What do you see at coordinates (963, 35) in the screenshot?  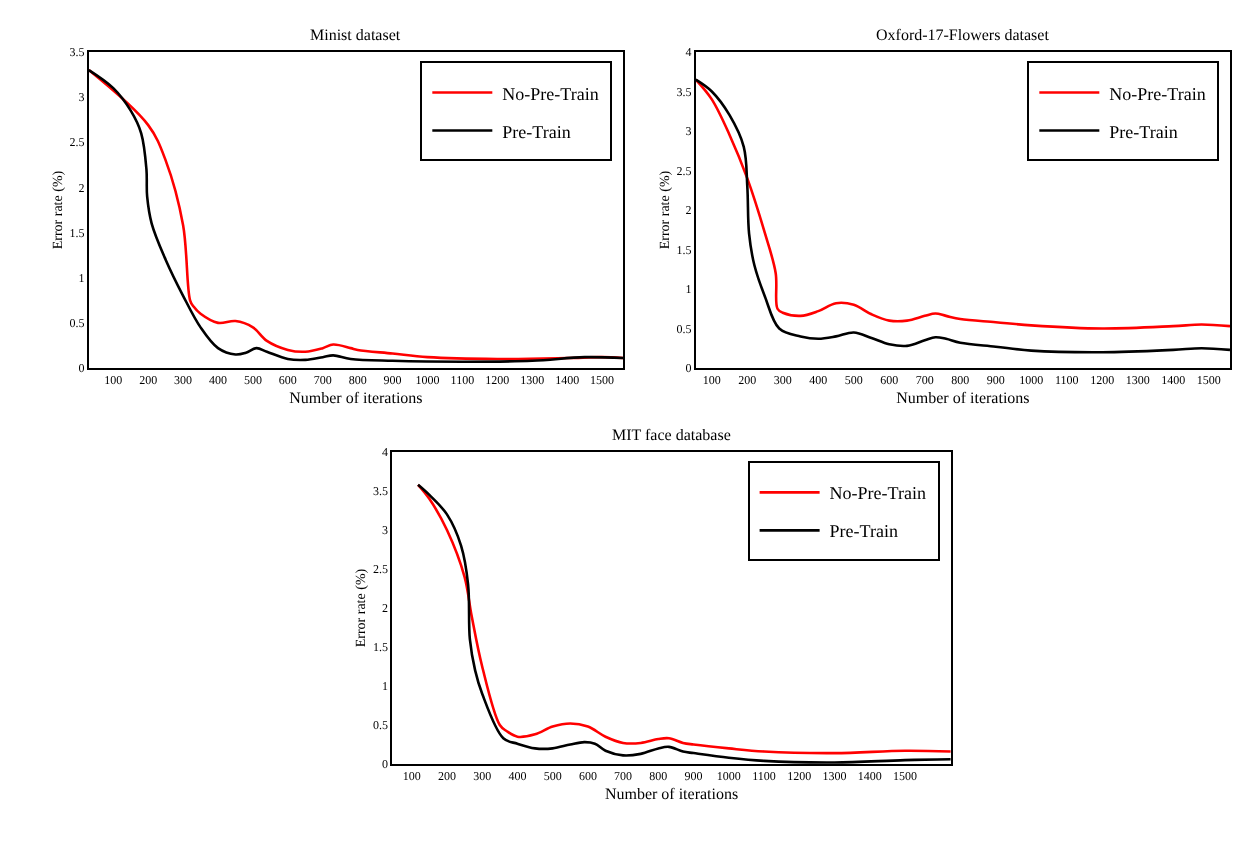 I see `chart-title: Oxford-17-Flowers dataset` at bounding box center [963, 35].